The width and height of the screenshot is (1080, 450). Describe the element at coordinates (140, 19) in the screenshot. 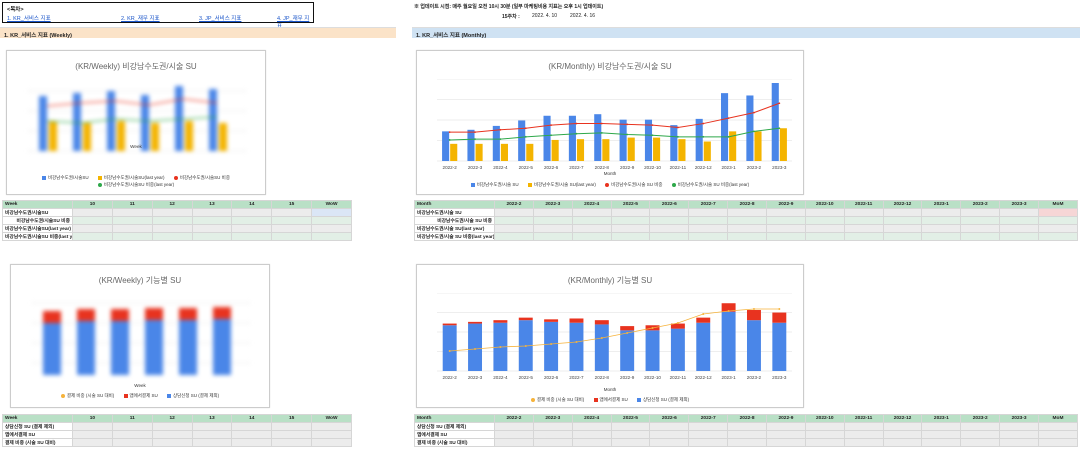

I see `toc-link-kr-finance: 2. KR_재무 지표` at that location.